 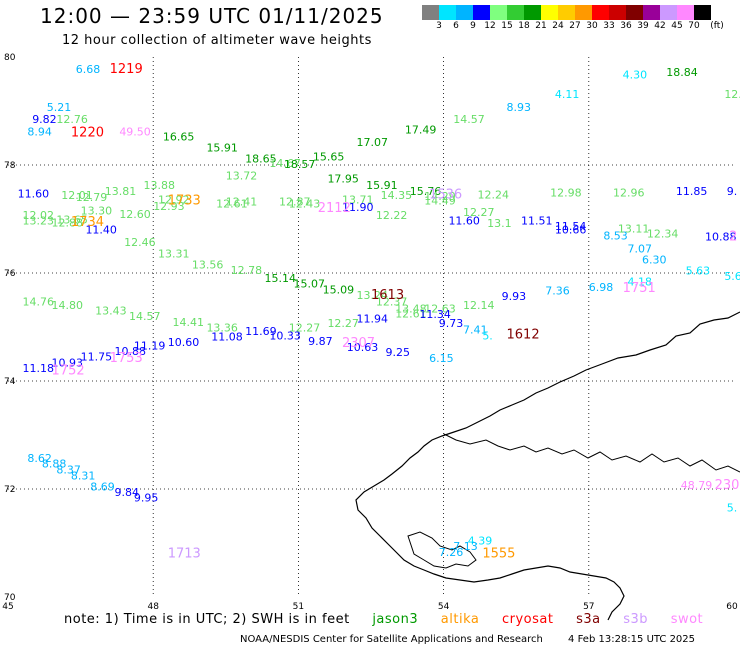 I want to click on wave-height-value: 11.34, so click(x=435, y=314).